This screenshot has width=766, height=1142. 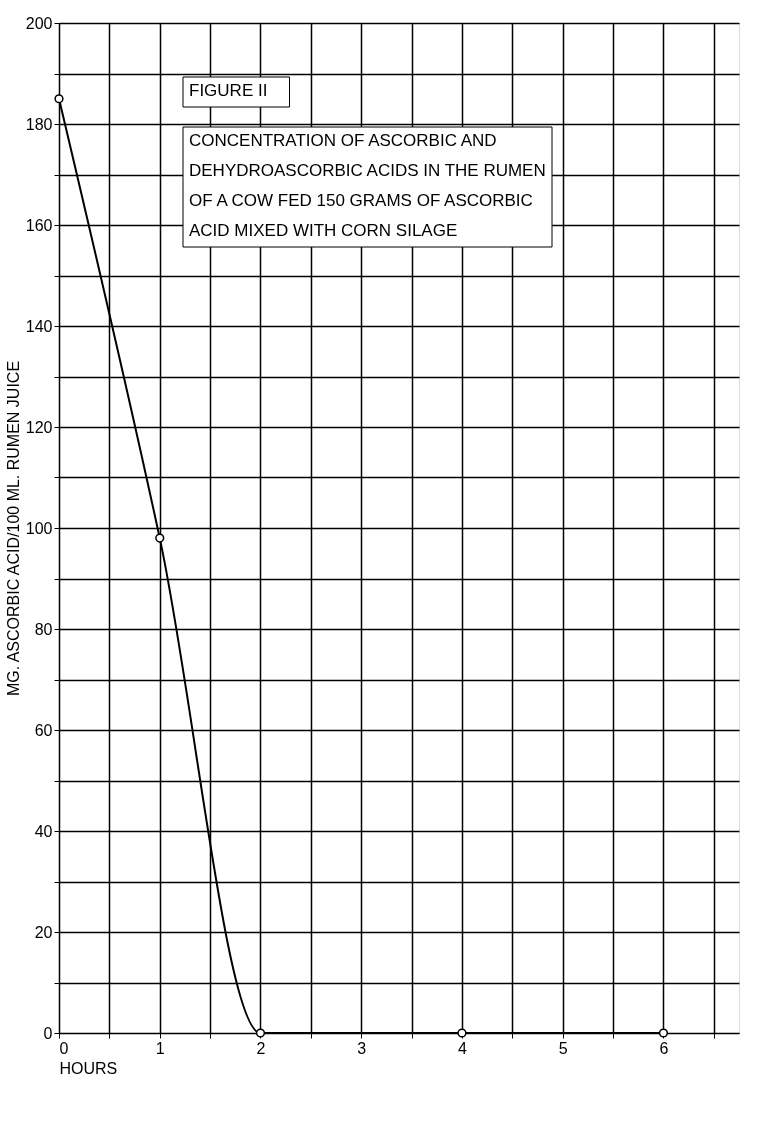 I want to click on y-tick-label: 140, so click(x=39, y=326).